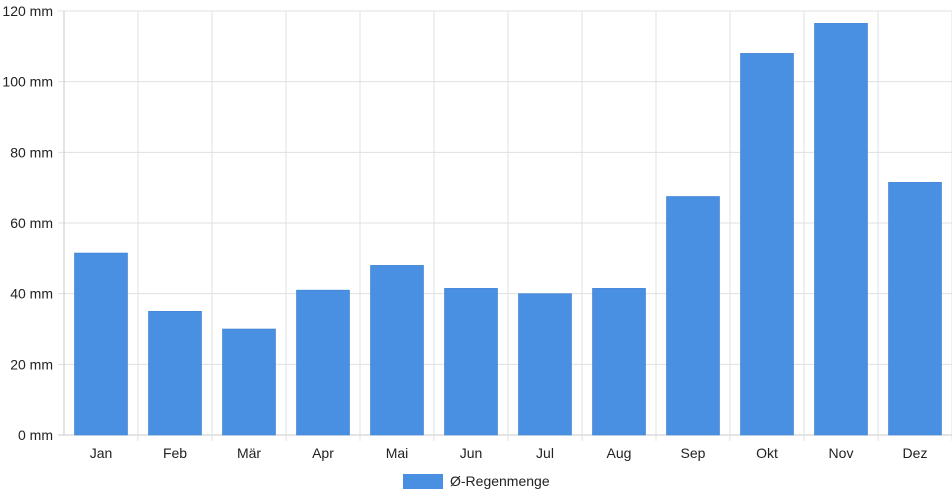 This screenshot has height=500, width=952. I want to click on x-tick-label: Jan, so click(101, 453).